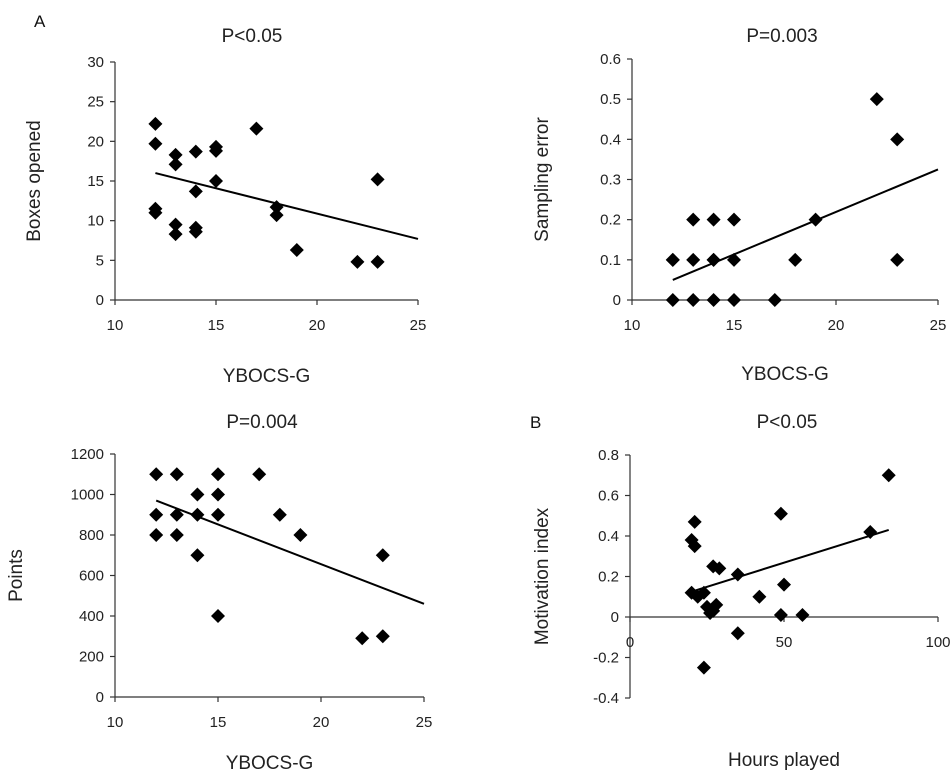 The height and width of the screenshot is (775, 950). Describe the element at coordinates (610, 180) in the screenshot. I see `y-tick-label: 0.3` at that location.